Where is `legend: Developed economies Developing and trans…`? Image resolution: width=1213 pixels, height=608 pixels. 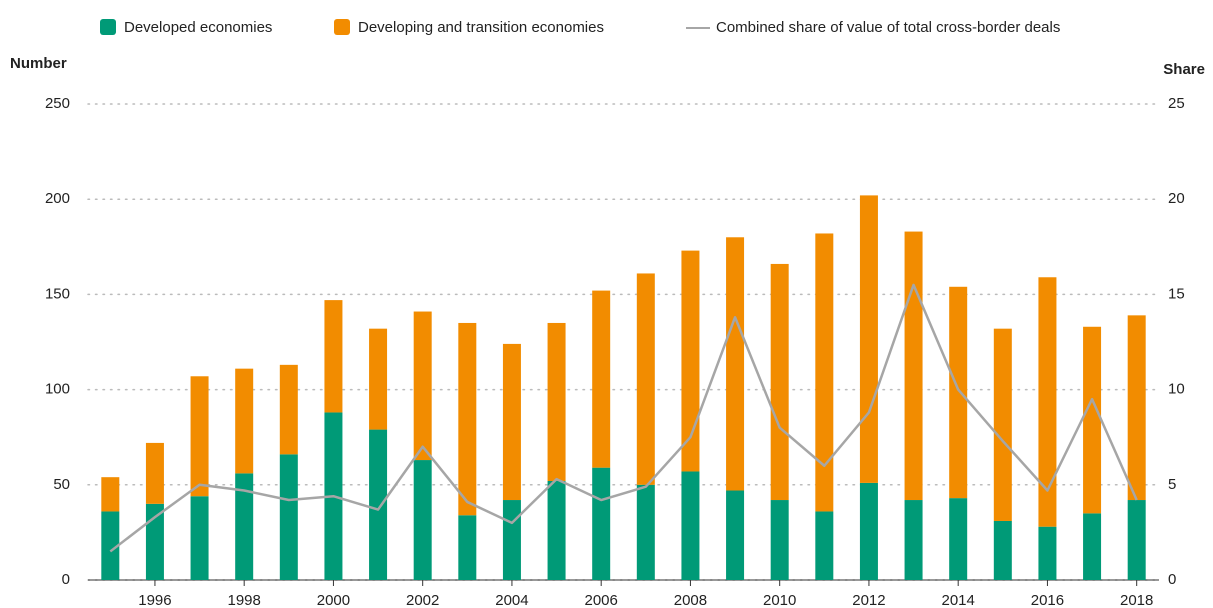 legend: Developed economies Developing and trans… is located at coordinates (580, 27).